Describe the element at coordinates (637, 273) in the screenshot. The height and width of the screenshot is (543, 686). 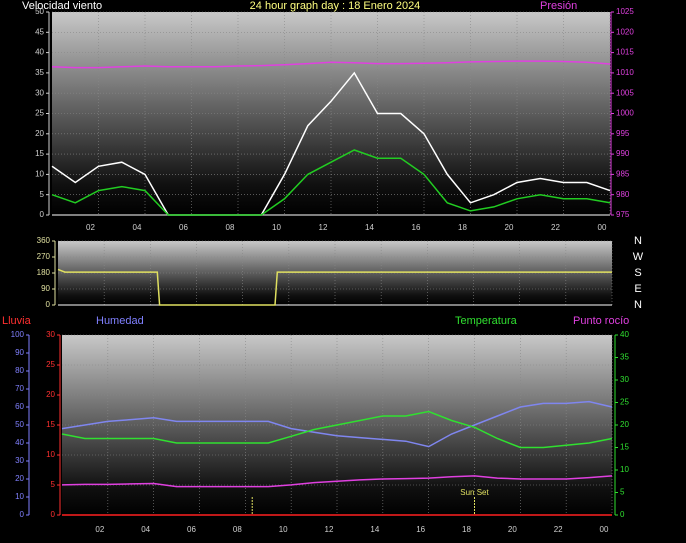
I see `compass-label: S` at that location.